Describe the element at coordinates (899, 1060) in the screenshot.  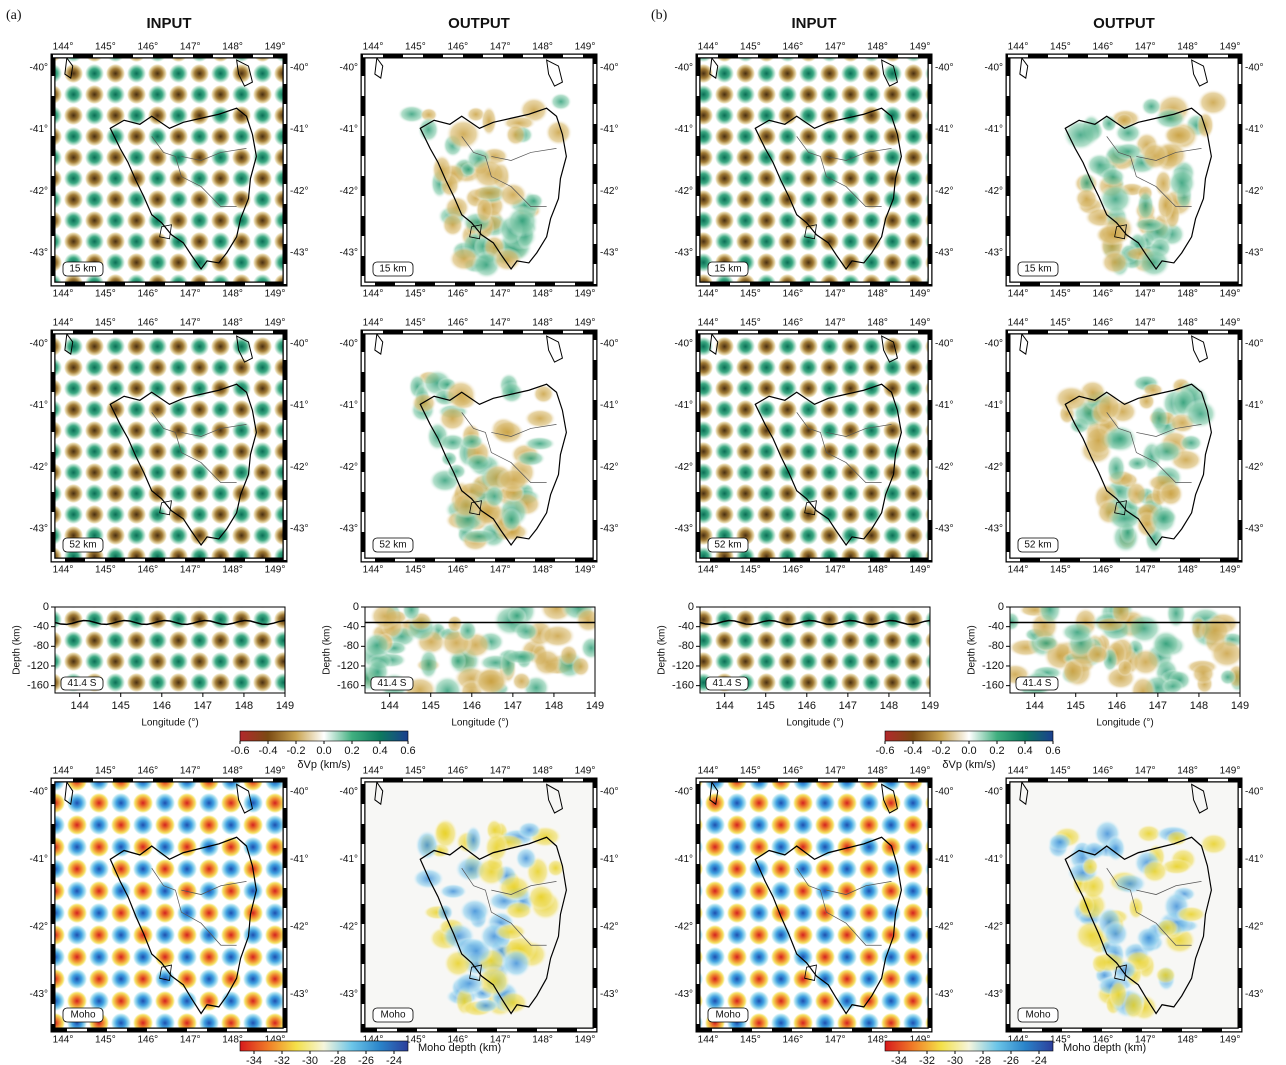
I see `colorbar-tick-label: -34` at that location.